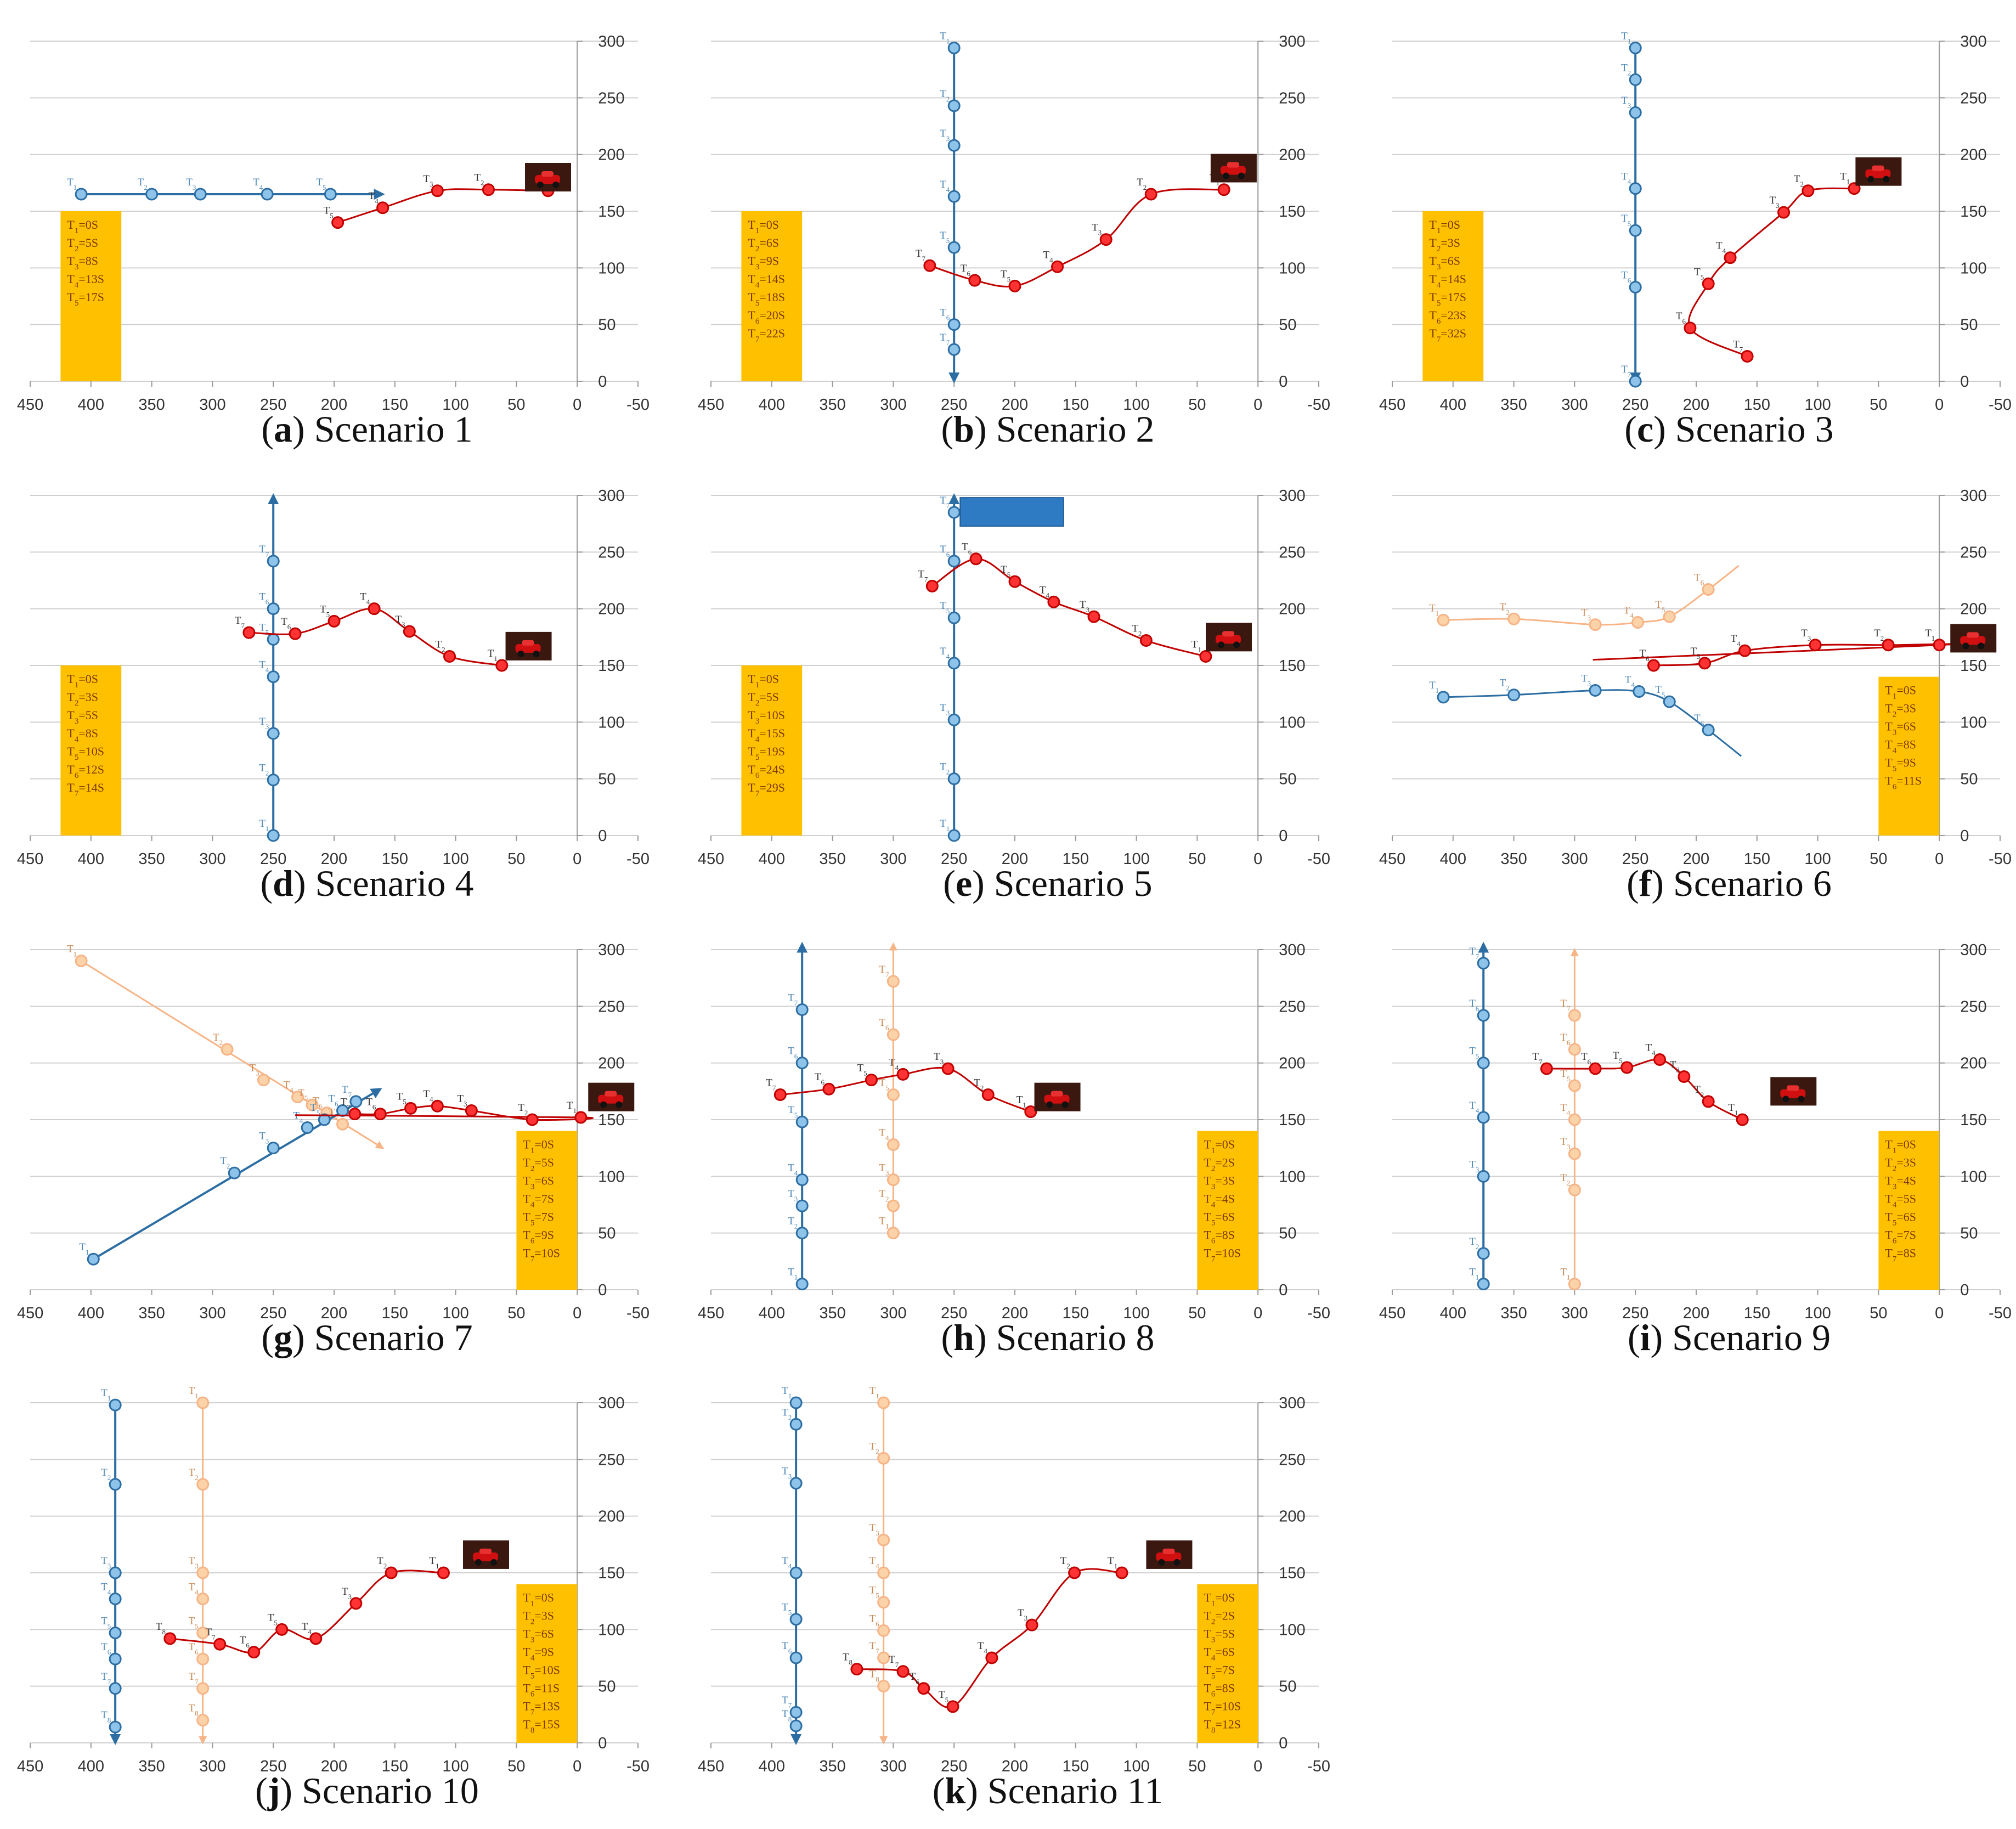 The height and width of the screenshot is (1829, 2016). What do you see at coordinates (766, 335) in the screenshot?
I see `time-box-line: T7=22S` at bounding box center [766, 335].